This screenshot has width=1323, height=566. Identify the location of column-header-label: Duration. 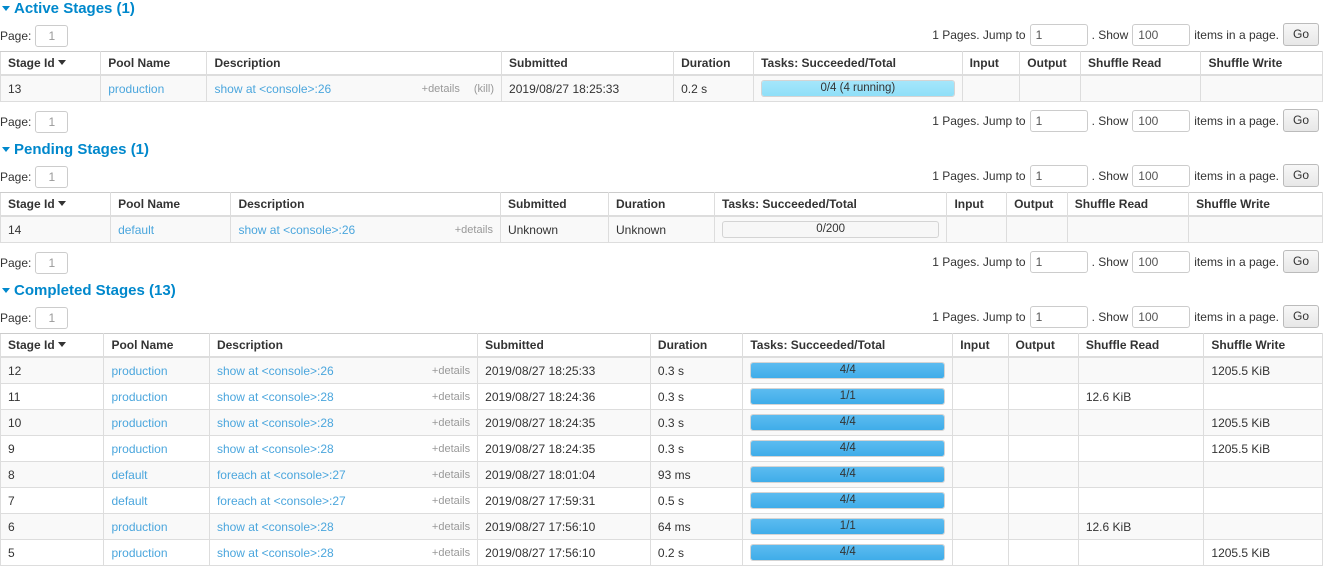
(682, 345).